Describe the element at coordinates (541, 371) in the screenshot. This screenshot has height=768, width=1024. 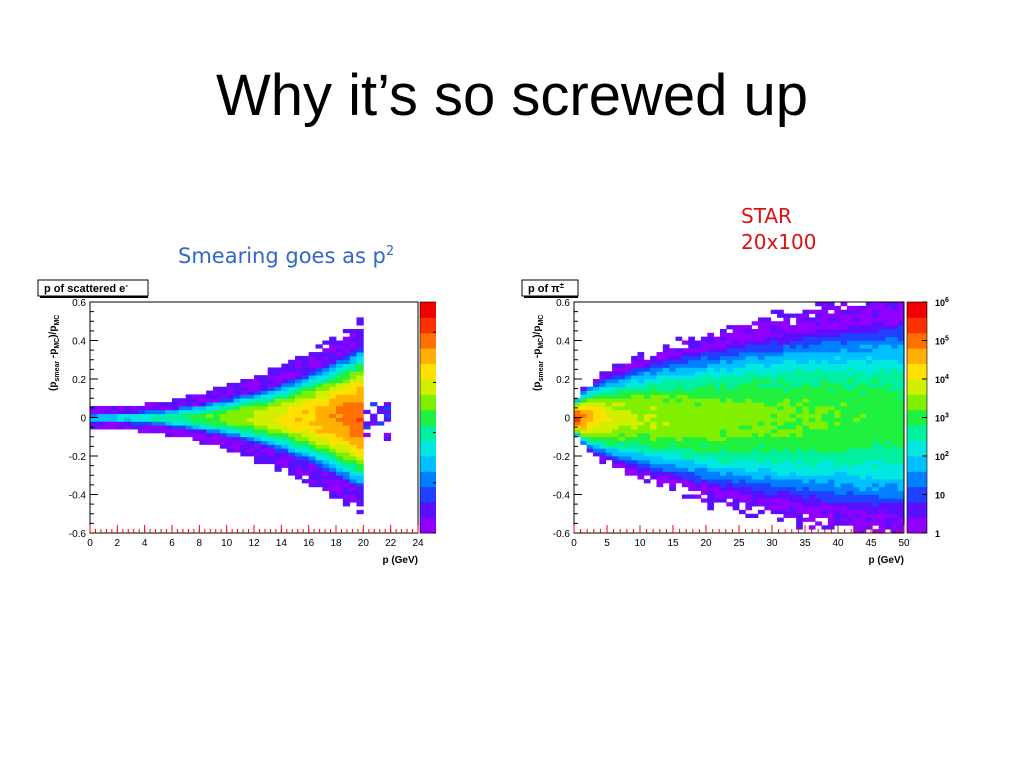
I see `y-label-subscript: smear` at that location.